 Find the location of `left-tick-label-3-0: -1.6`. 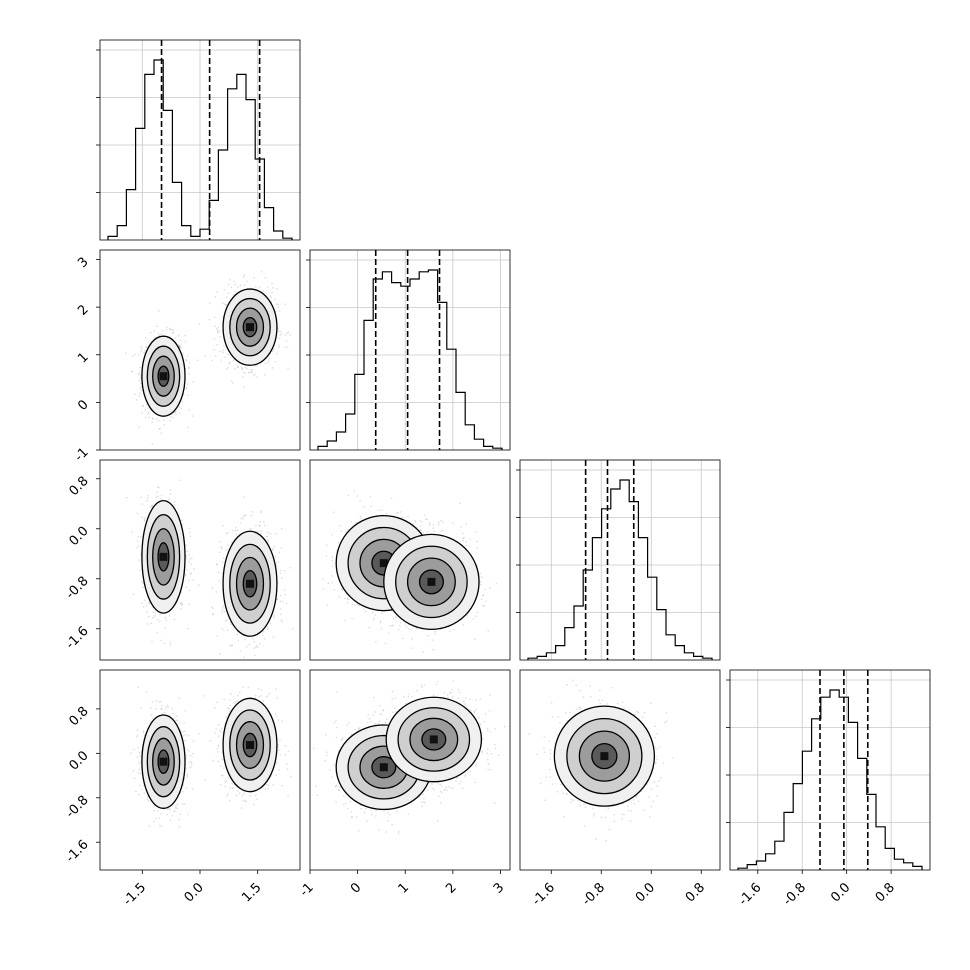

left-tick-label-3-0: -1.6 is located at coordinates (77, 851).